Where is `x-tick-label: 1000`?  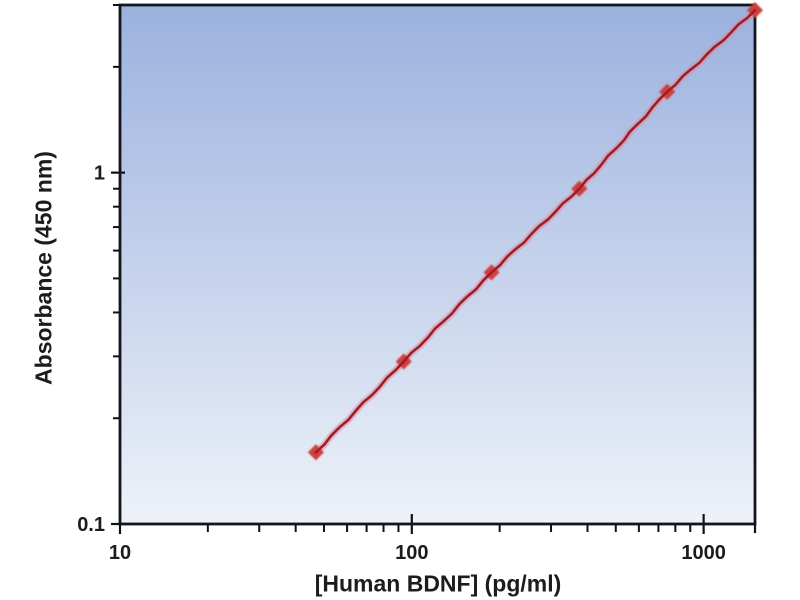 x-tick-label: 1000 is located at coordinates (703, 553).